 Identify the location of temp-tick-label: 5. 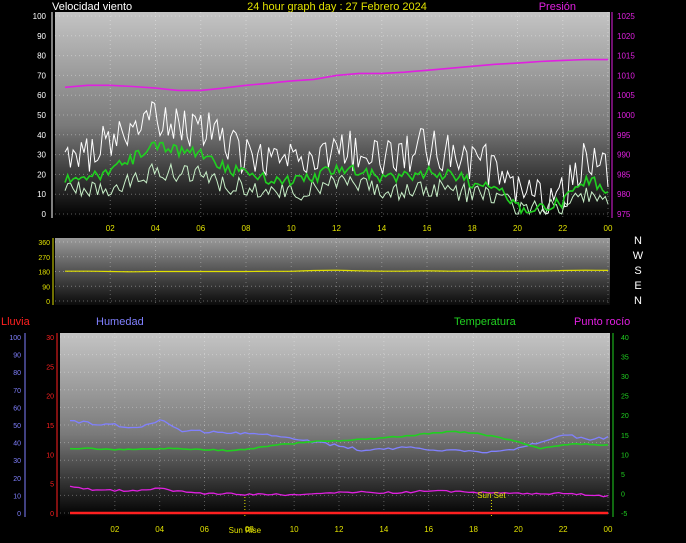
(623, 475).